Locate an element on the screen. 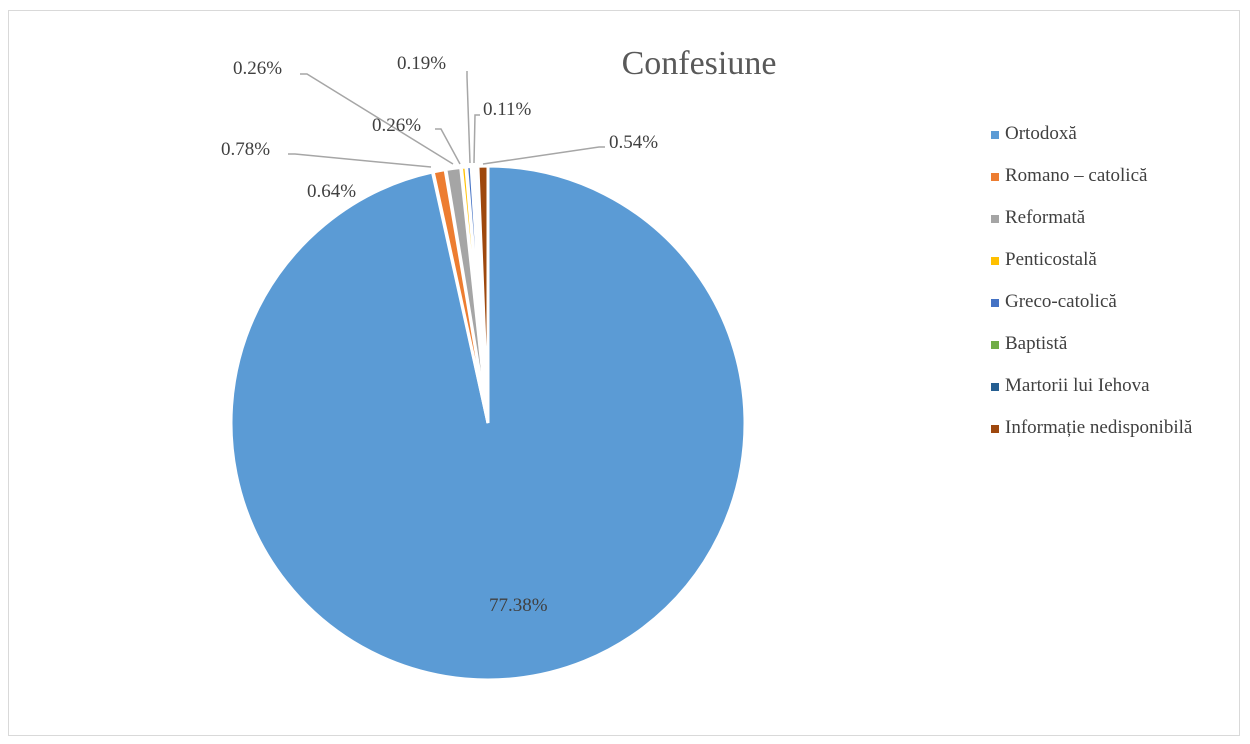 The image size is (1250, 744). leader-line-penticostala is located at coordinates (377, 119).